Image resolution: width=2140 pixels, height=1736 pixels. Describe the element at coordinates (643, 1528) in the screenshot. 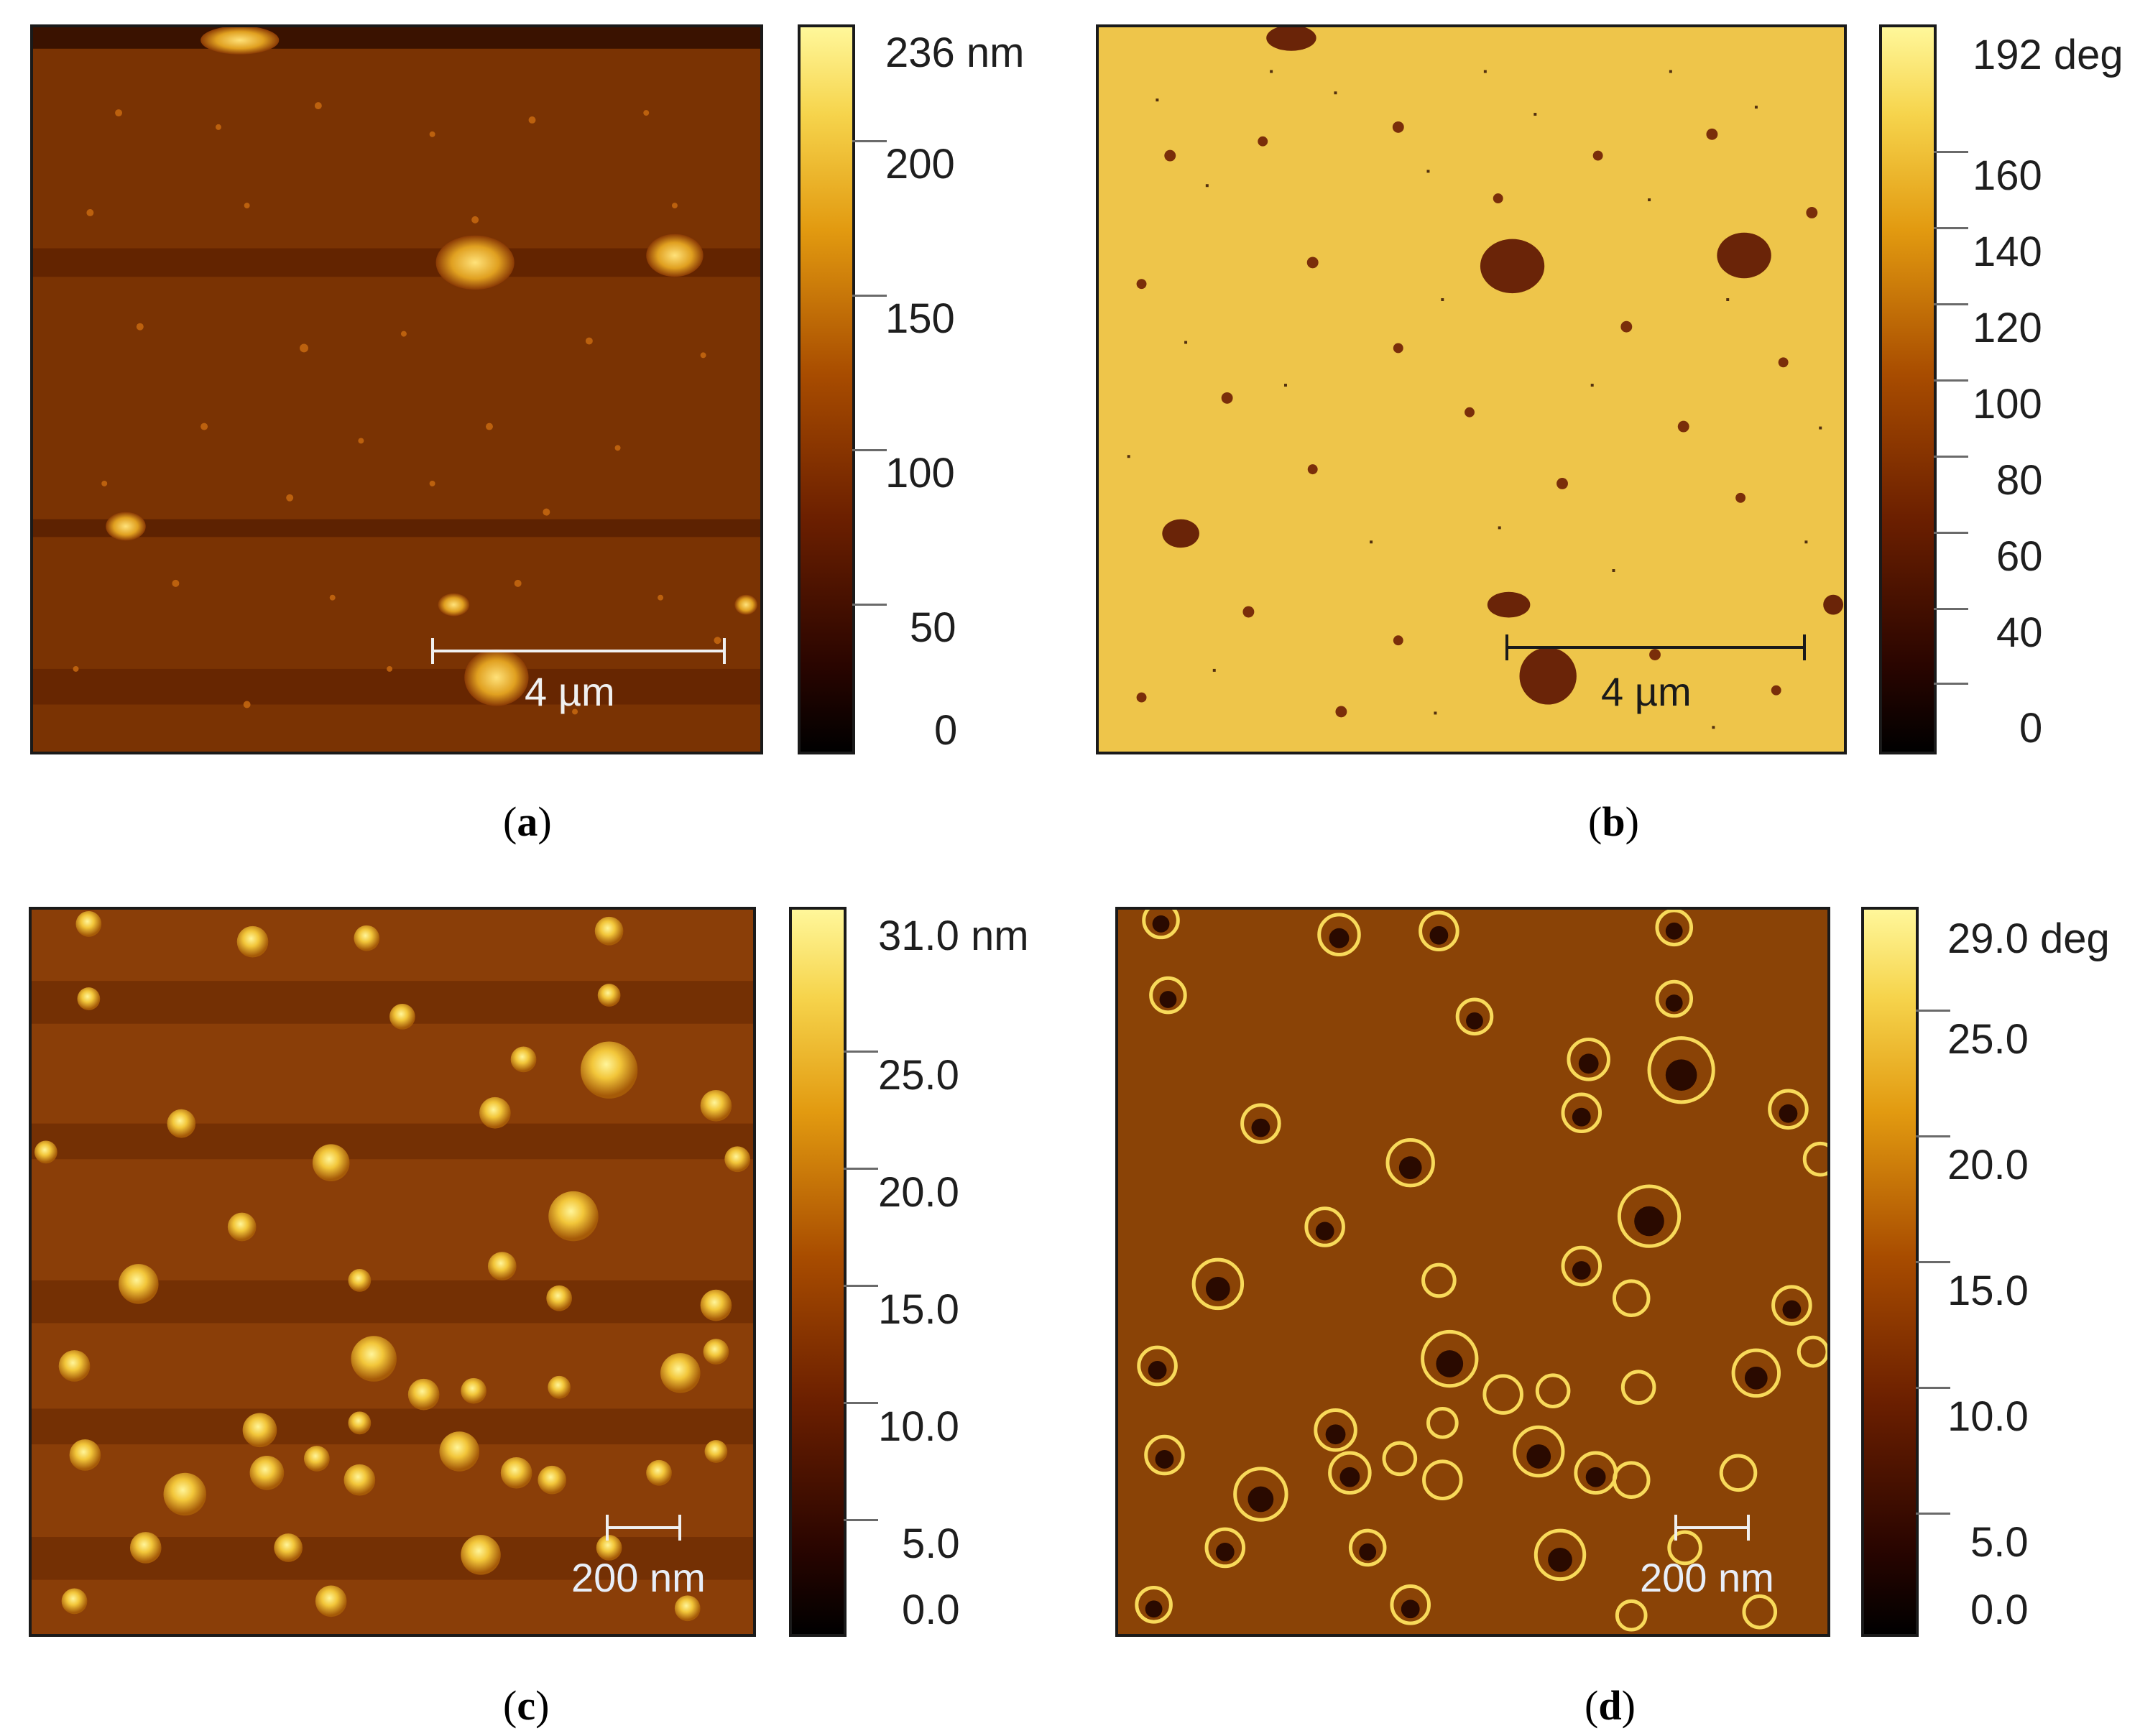

I see `scale-bar-c` at that location.